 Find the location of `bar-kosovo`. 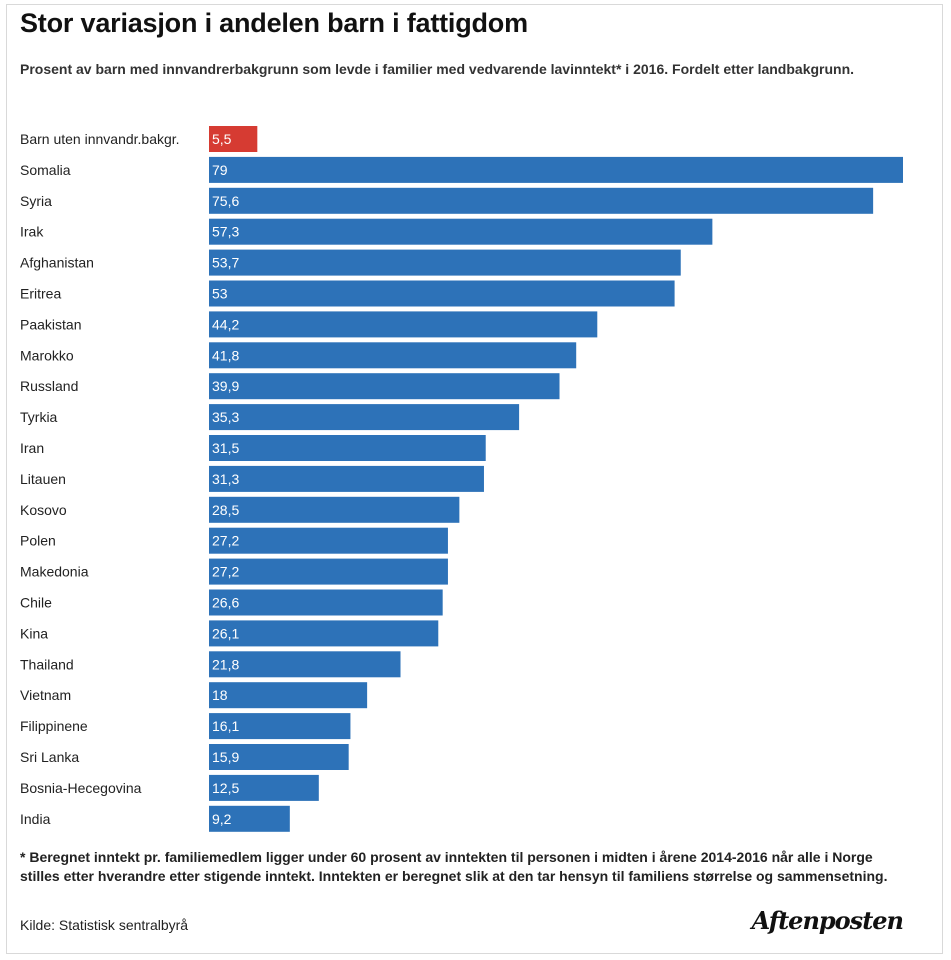

bar-kosovo is located at coordinates (334, 509).